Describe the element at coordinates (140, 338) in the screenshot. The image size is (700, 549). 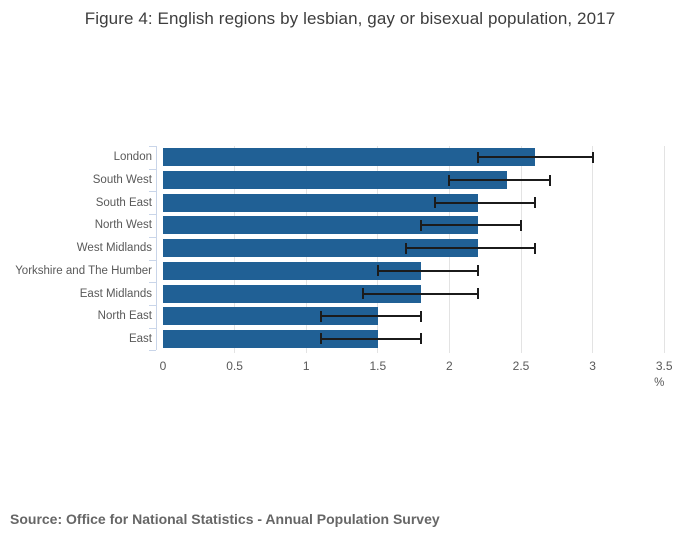
I see `category-label: East` at that location.